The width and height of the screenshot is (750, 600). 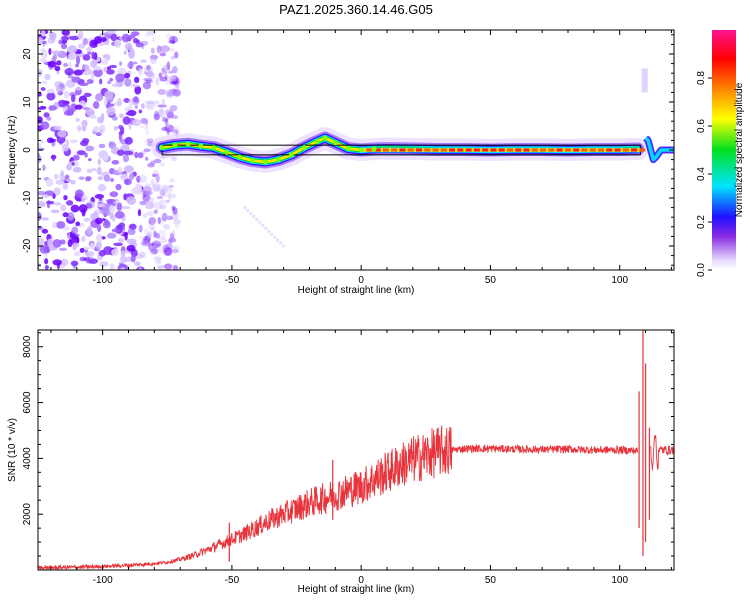 What do you see at coordinates (27, 402) in the screenshot?
I see `y-tick-label: 6000` at bounding box center [27, 402].